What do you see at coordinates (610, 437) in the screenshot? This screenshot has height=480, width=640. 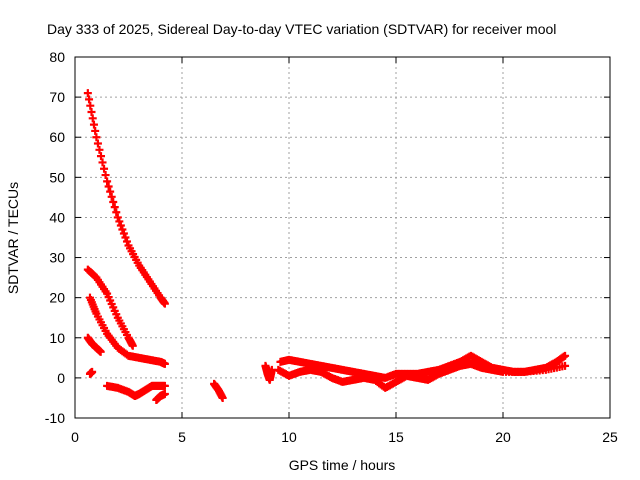 I see `x-tick-label: 25` at bounding box center [610, 437].